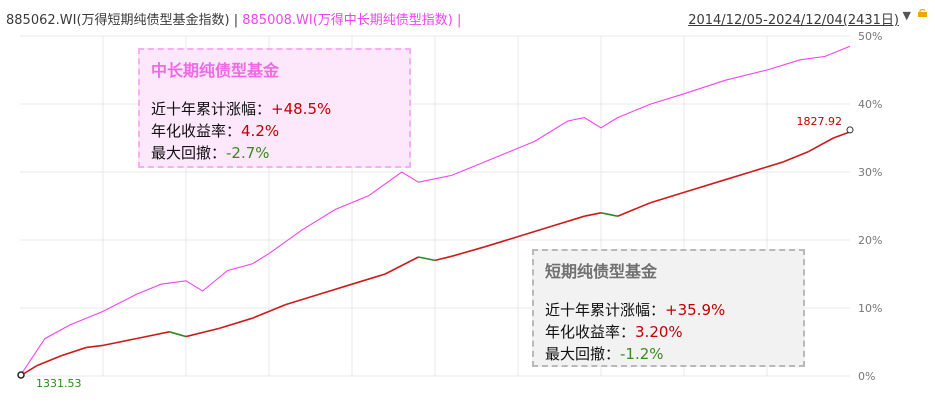  I want to click on chevron-down-icon: ▼, so click(906, 15).